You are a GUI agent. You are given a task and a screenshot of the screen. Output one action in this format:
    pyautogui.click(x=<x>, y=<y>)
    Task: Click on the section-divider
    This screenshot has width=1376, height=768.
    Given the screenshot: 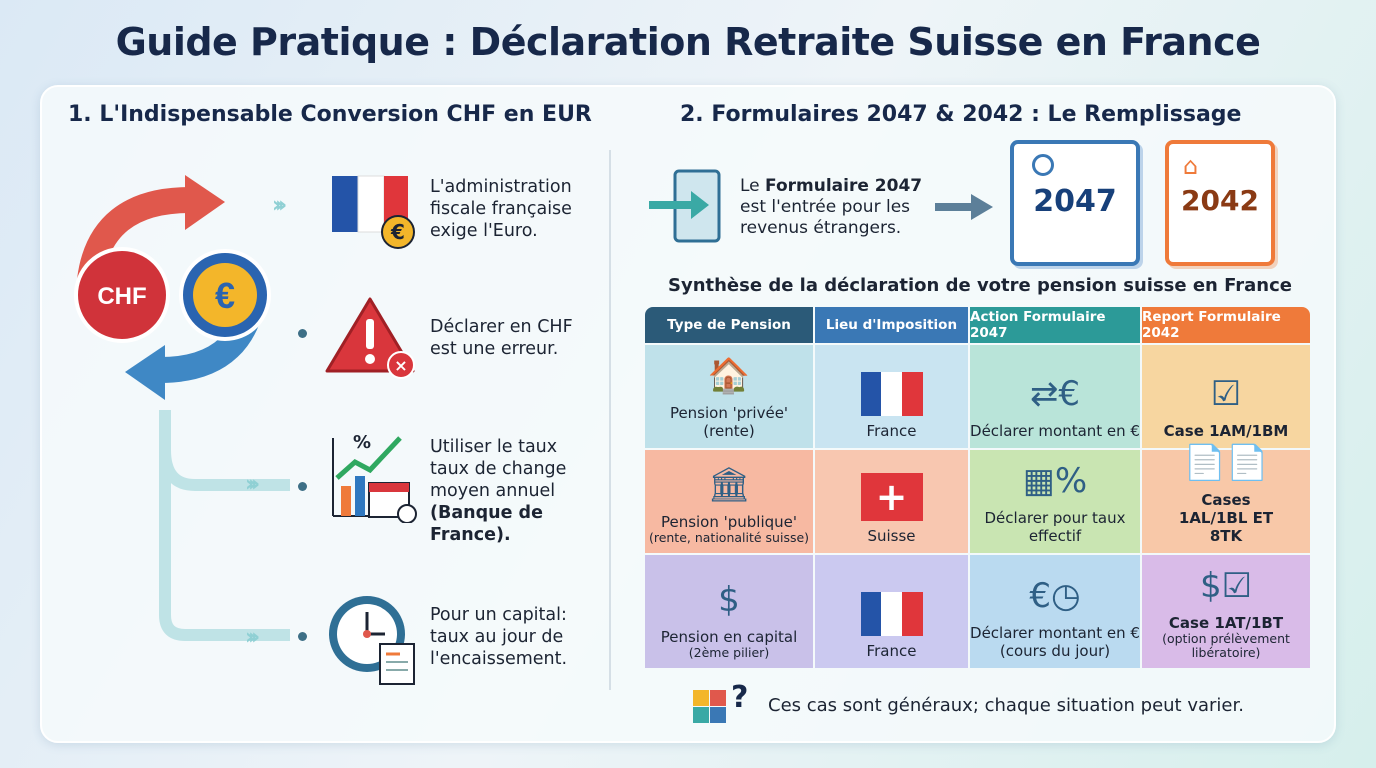 What is the action you would take?
    pyautogui.click(x=610, y=420)
    